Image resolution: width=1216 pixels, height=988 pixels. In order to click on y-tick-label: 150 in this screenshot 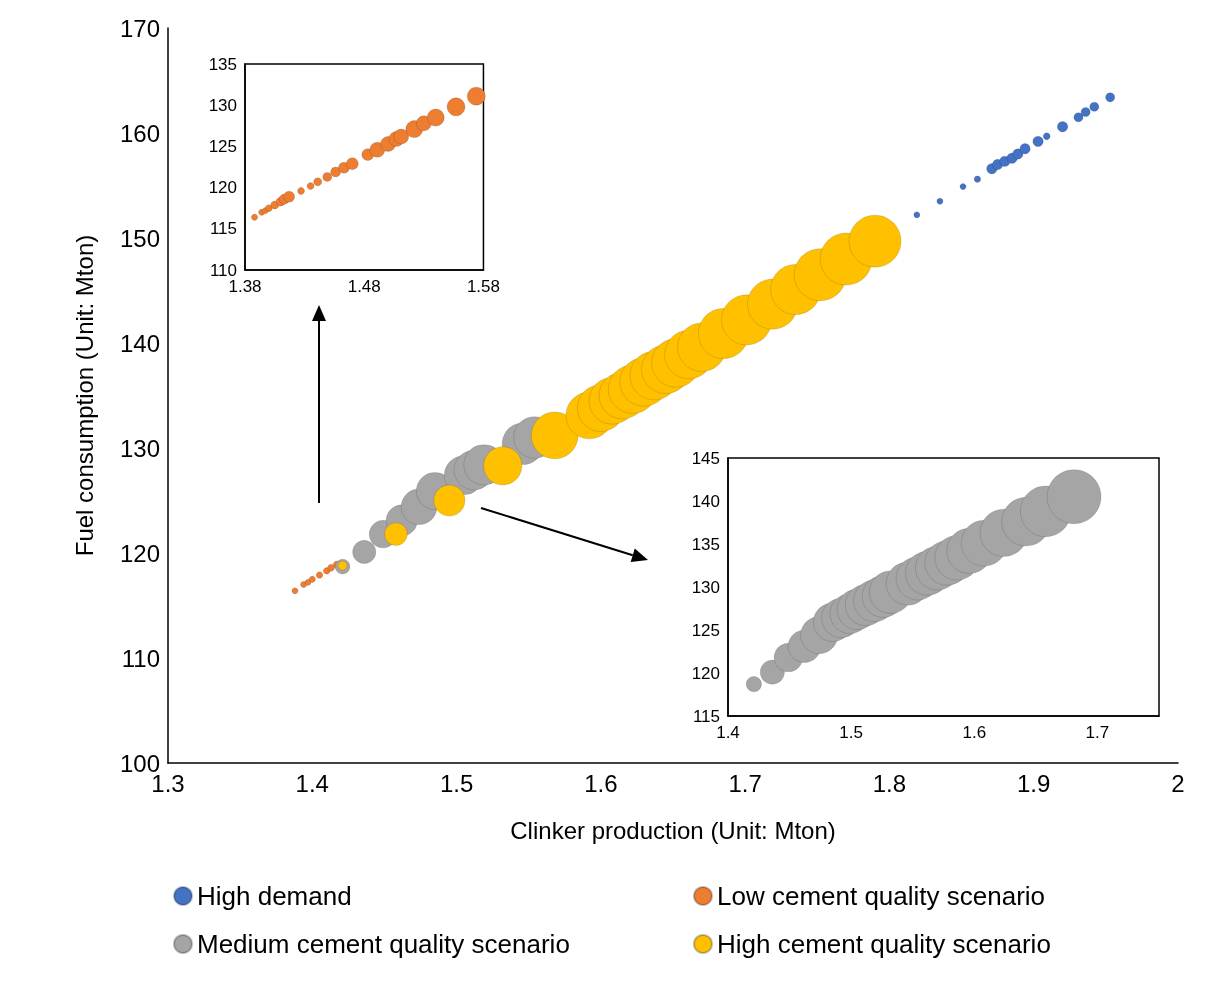, I will do `click(139, 238)`.